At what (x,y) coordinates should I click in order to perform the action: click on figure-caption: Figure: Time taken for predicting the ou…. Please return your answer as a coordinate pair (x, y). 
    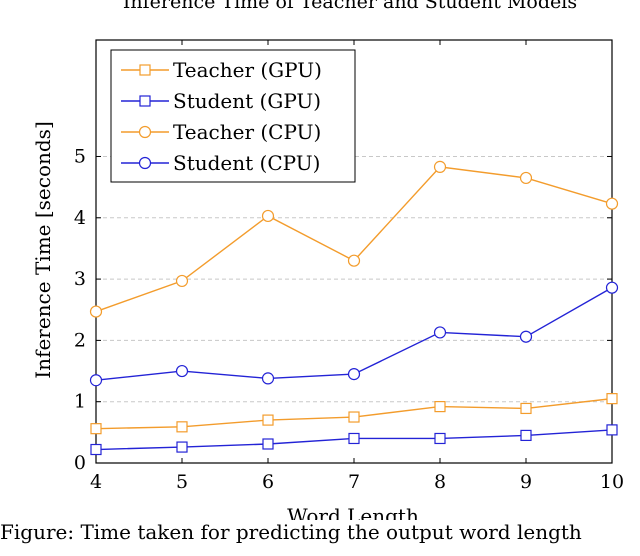
    Looking at the image, I should click on (291, 532).